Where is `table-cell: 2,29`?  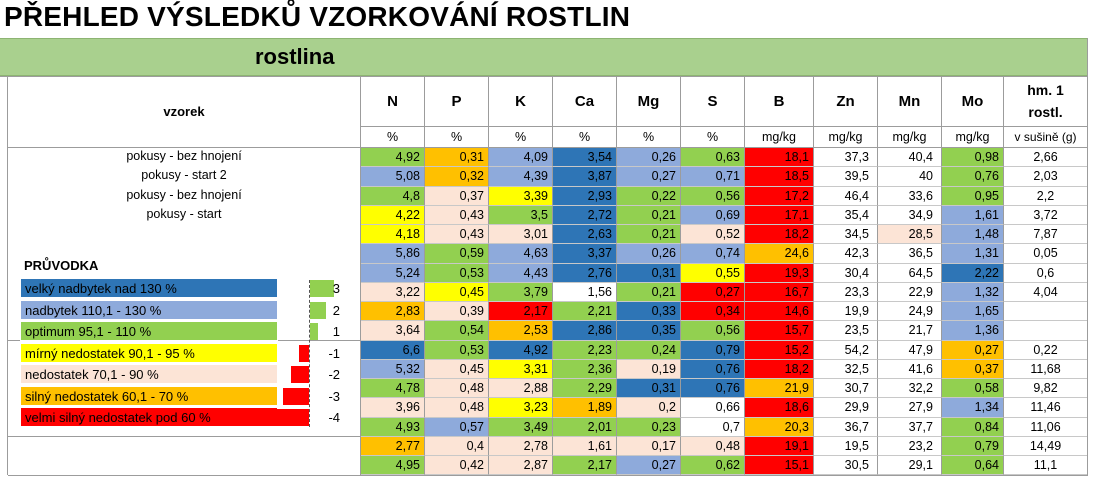 table-cell: 2,29 is located at coordinates (585, 389).